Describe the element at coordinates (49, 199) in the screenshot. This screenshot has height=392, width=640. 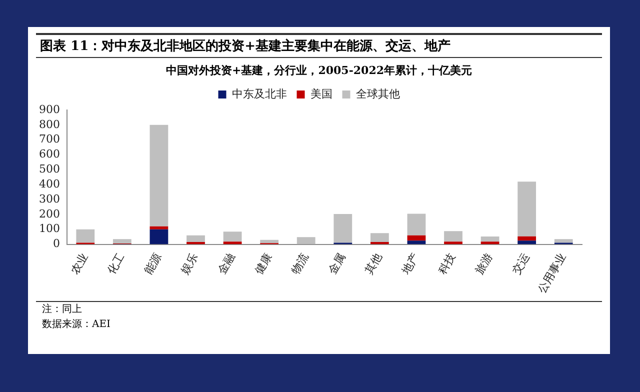
I see `y-tick-label: 300` at that location.